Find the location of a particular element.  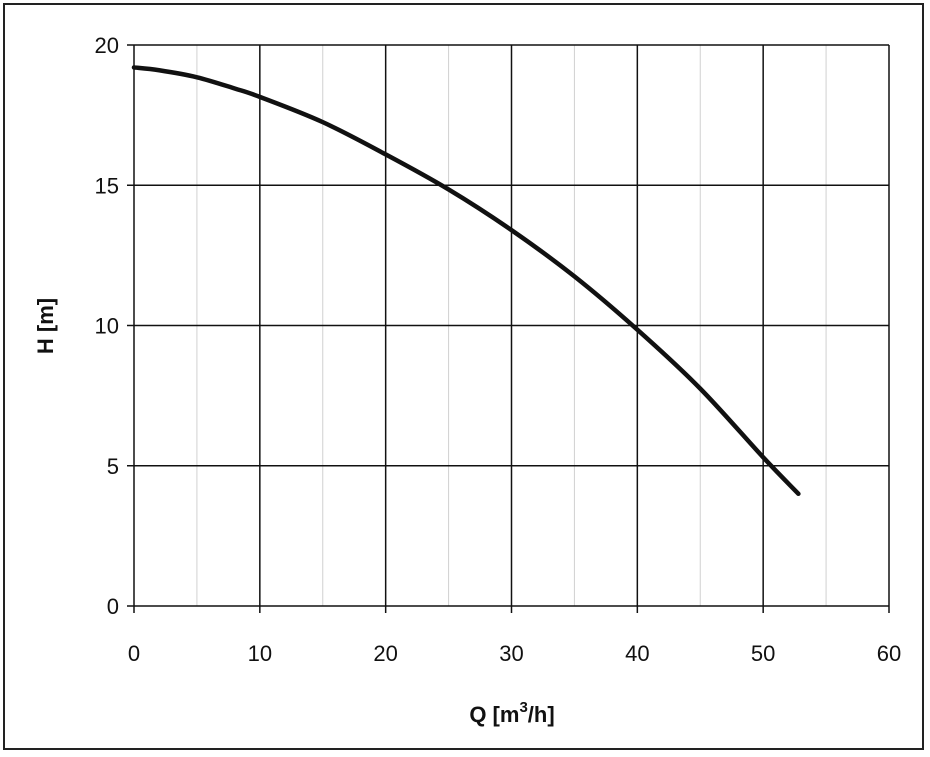

x-tick-label: 30 is located at coordinates (511, 653).